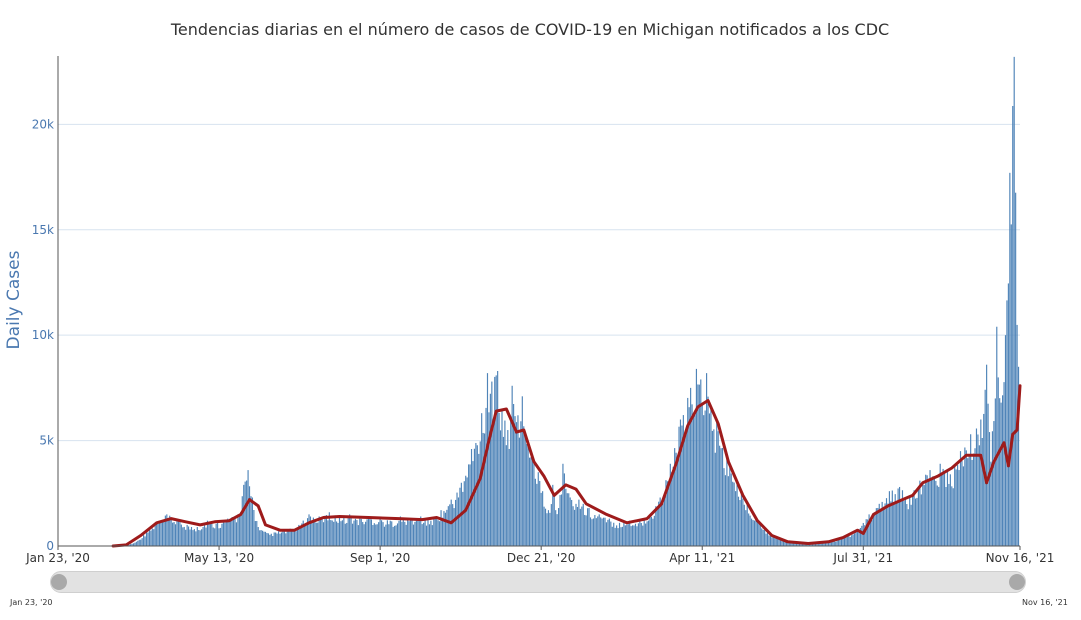 The height and width of the screenshot is (620, 1081). Describe the element at coordinates (380, 558) in the screenshot. I see `x-tick-label: Sep 1, '20` at that location.